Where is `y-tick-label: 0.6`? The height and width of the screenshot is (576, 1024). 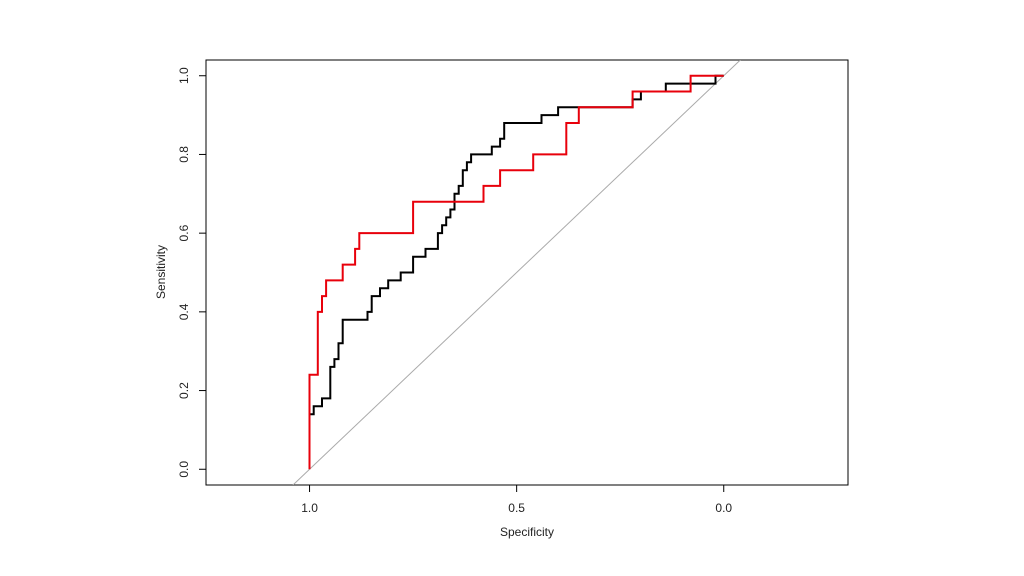
y-tick-label: 0.6 is located at coordinates (184, 232).